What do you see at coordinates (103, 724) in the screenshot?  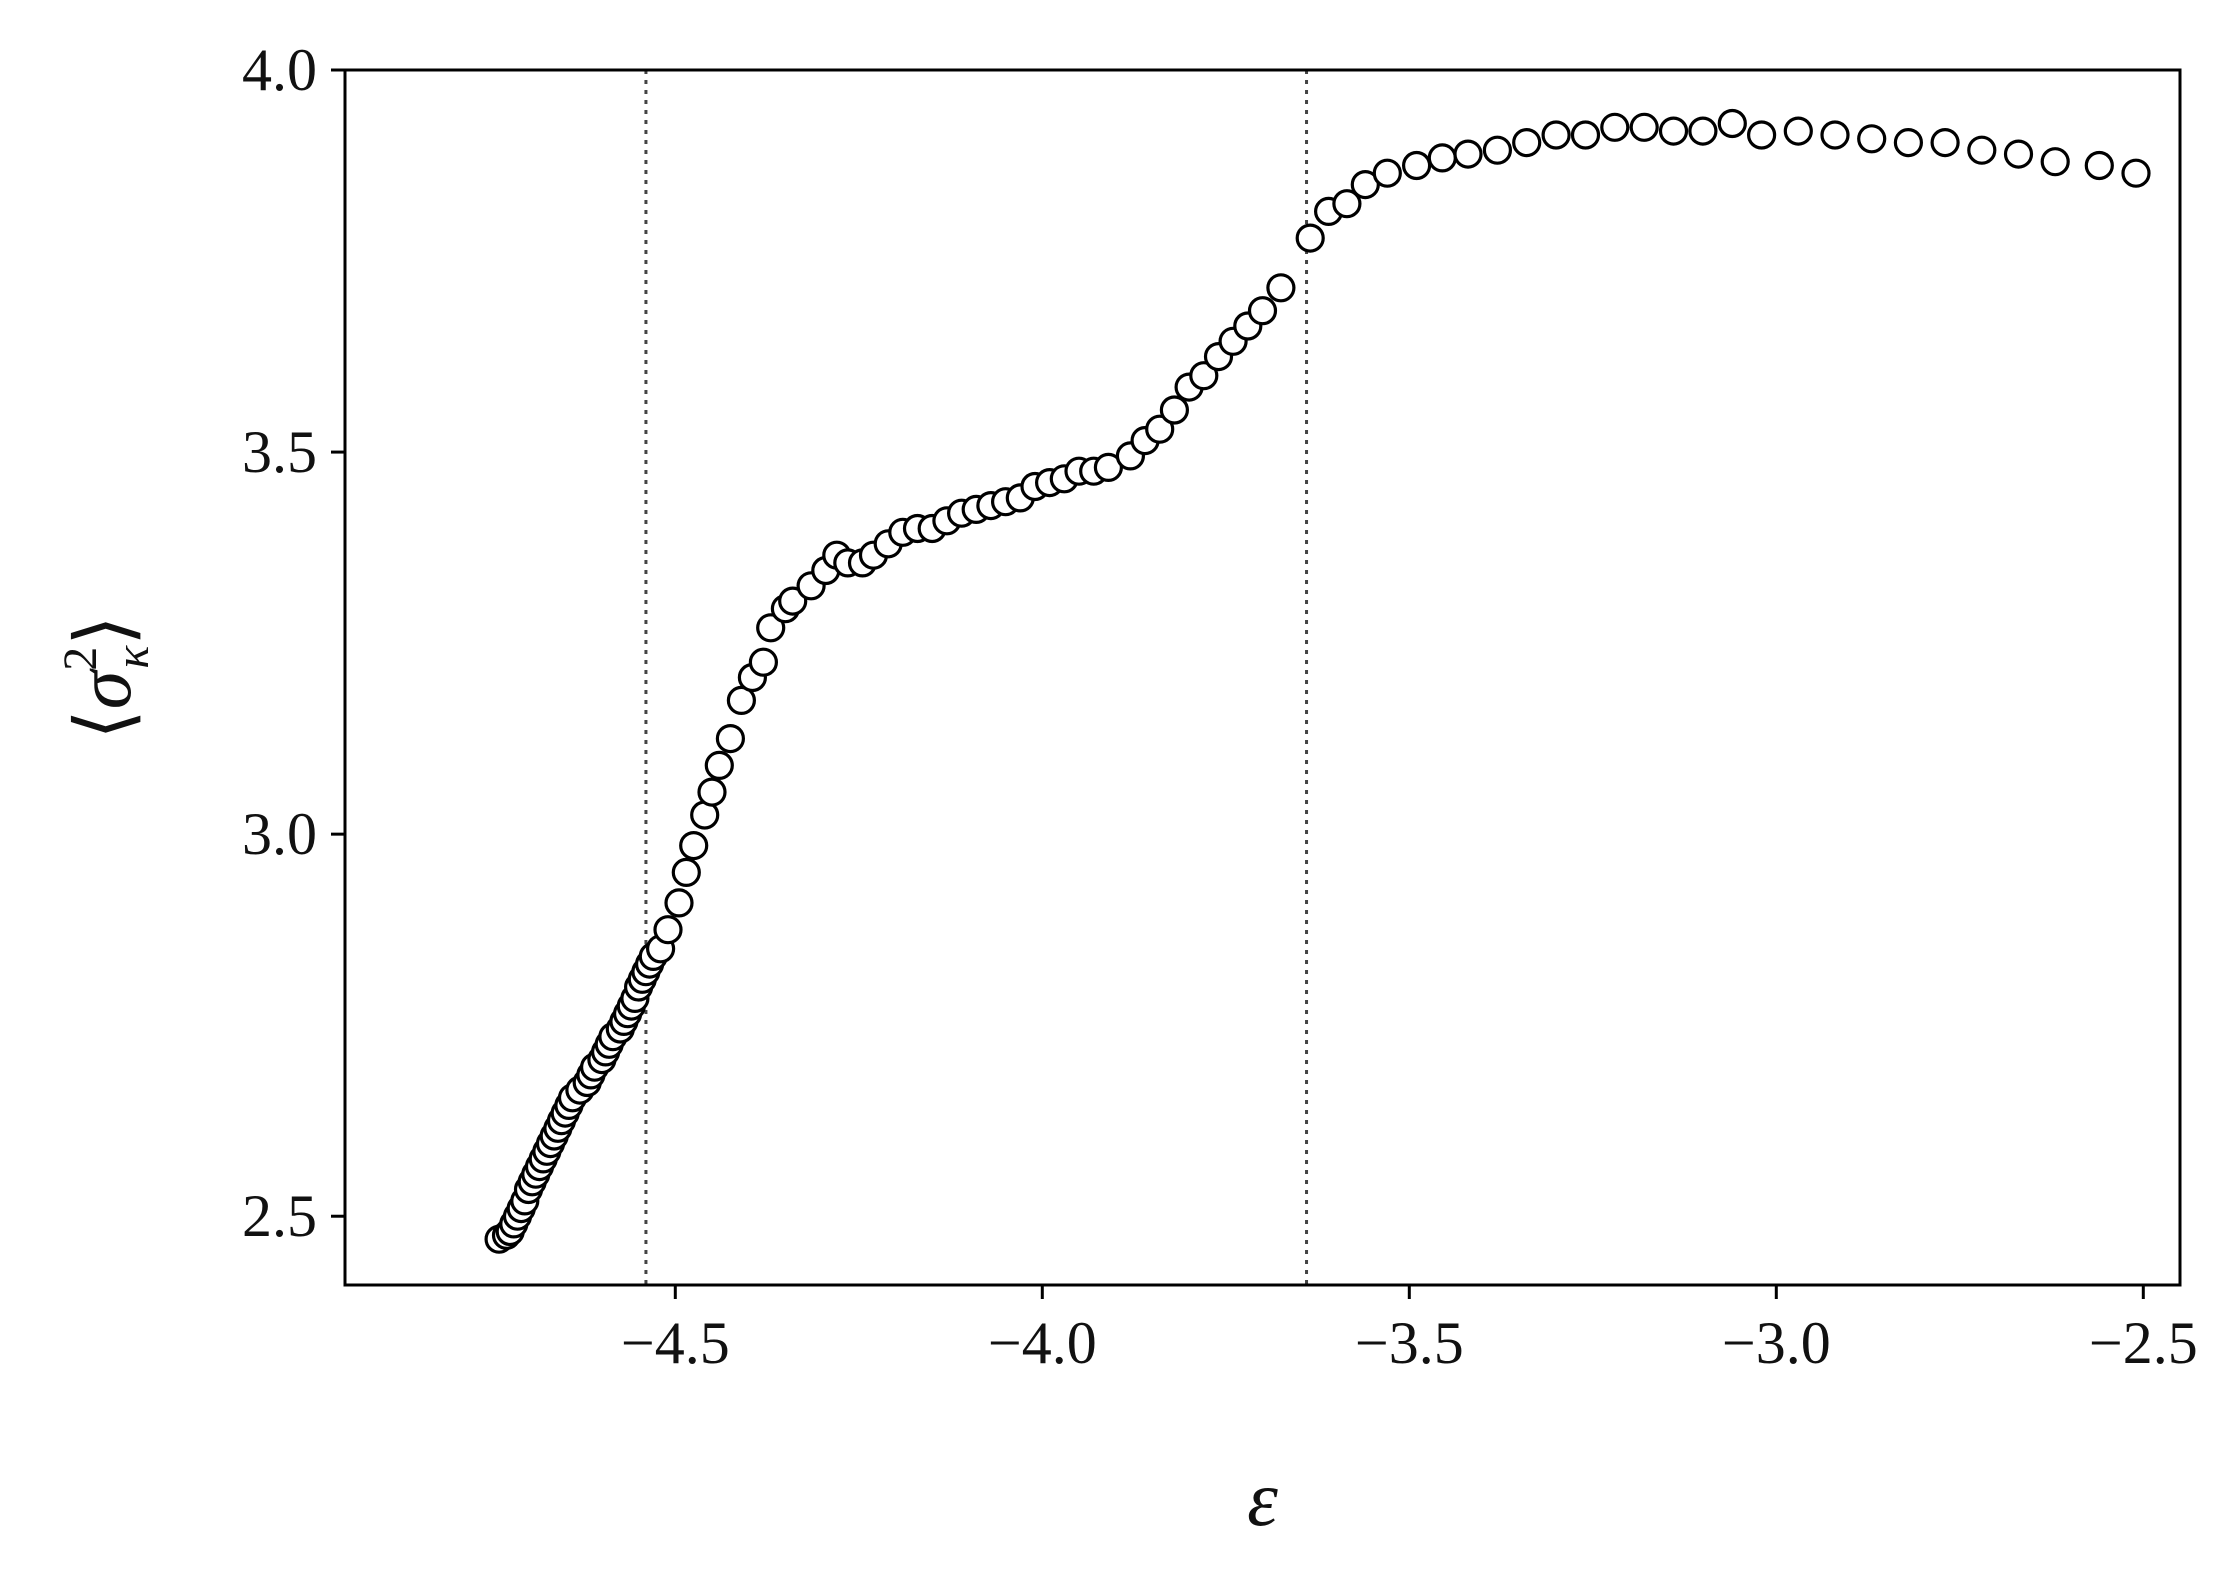 I see `y-title-open-bracket: ⟨` at bounding box center [103, 724].